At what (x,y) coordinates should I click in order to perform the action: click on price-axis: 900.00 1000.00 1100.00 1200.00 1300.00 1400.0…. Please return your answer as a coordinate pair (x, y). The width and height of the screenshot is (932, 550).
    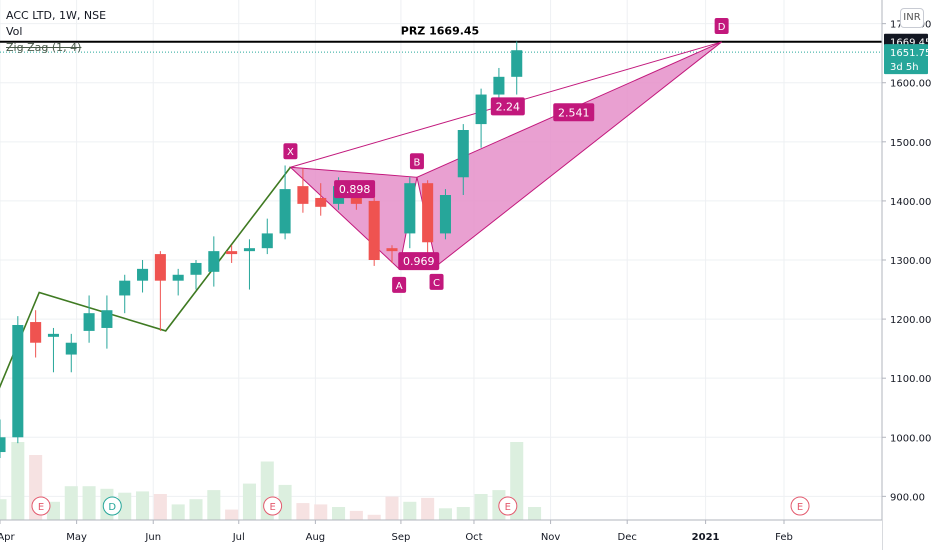
    Looking at the image, I should click on (906, 275).